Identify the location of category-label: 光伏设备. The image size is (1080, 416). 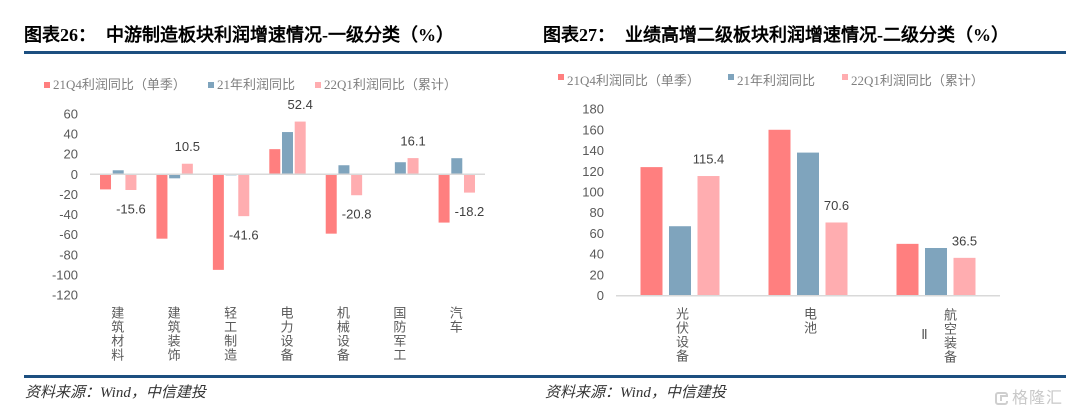
(680, 335).